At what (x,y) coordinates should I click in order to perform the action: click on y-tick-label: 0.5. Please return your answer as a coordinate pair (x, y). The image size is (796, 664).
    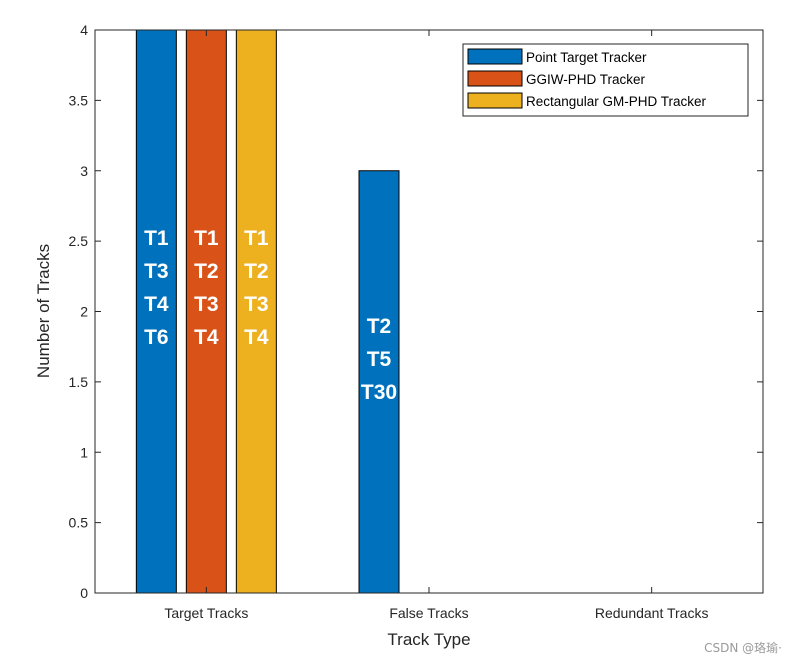
    Looking at the image, I should click on (79, 523).